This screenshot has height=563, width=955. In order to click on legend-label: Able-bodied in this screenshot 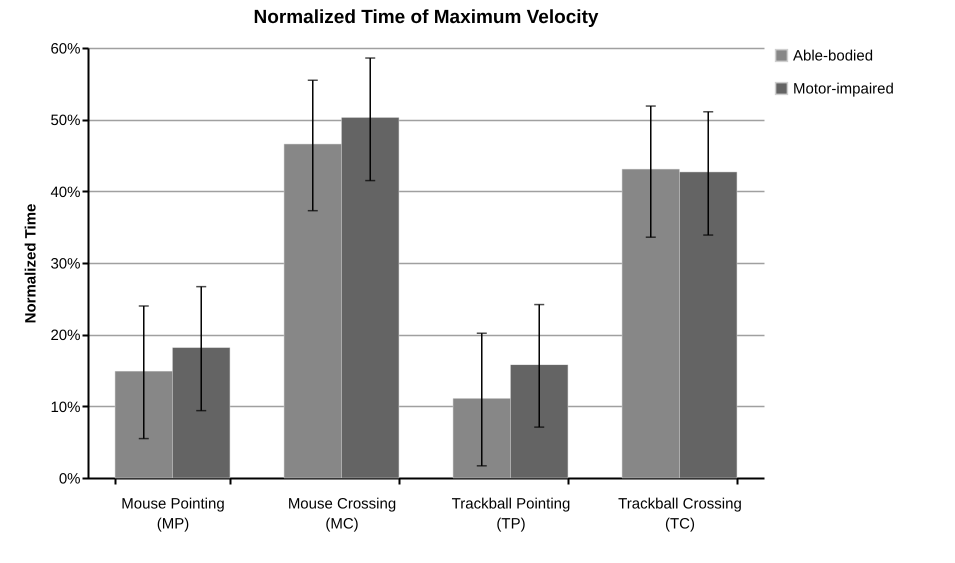, I will do `click(833, 56)`.